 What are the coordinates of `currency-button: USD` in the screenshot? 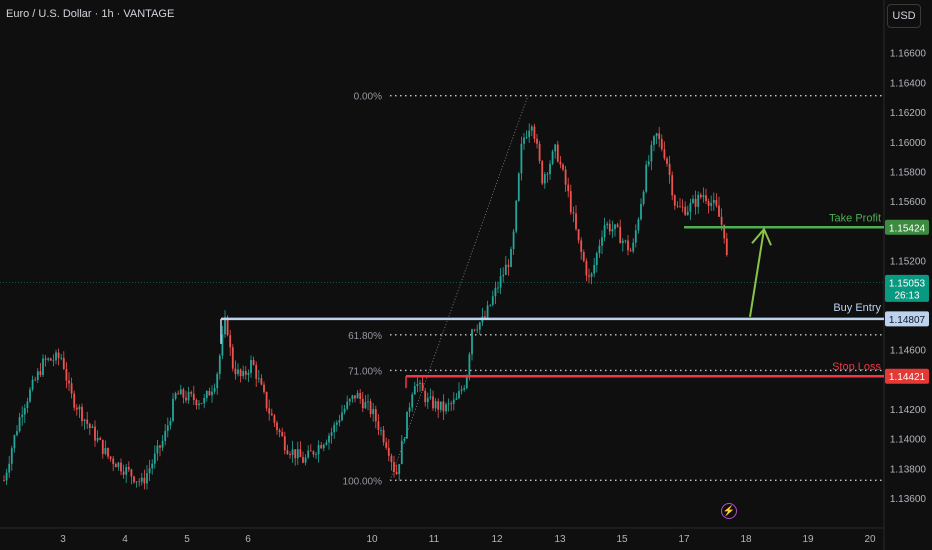 It's located at (904, 16).